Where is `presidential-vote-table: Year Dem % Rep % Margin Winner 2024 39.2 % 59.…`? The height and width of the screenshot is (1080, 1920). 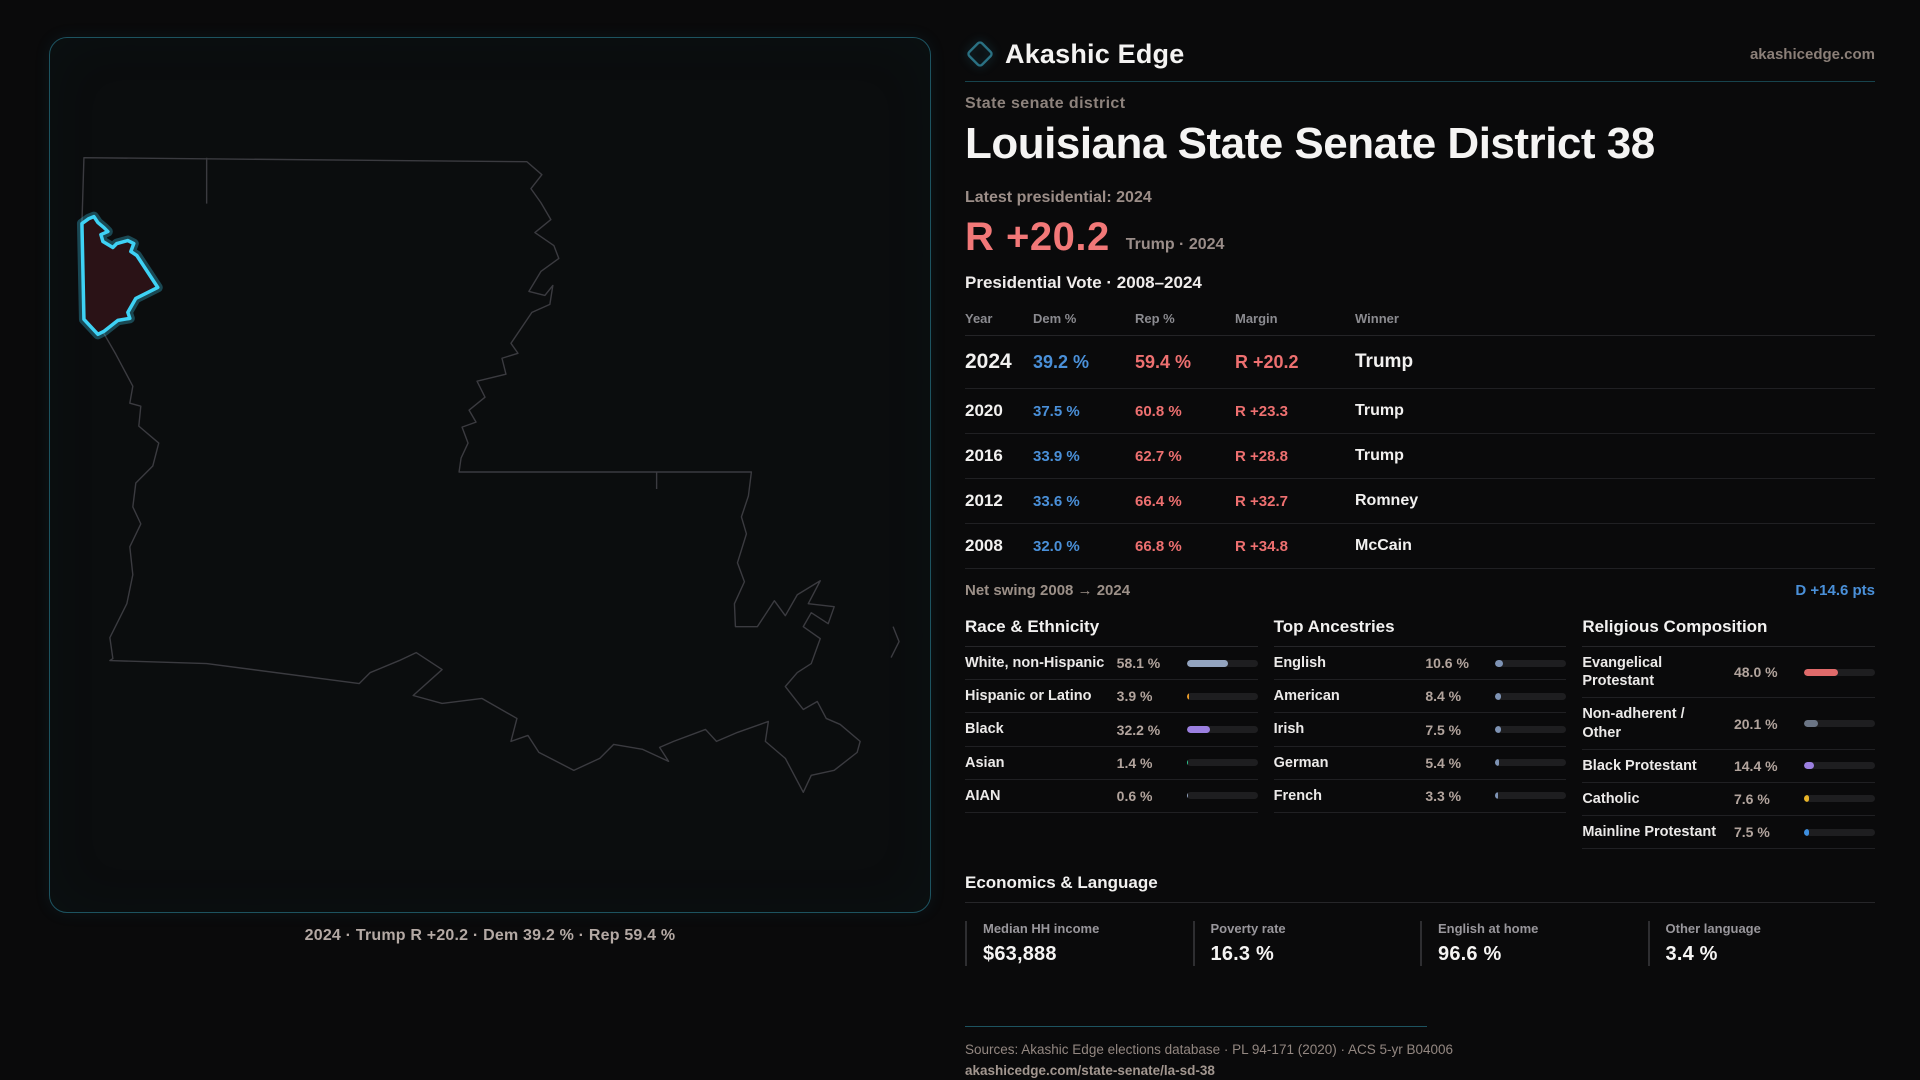
presidential-vote-table: Year Dem % Rep % Margin Winner 2024 39.2 % 59.… is located at coordinates (1420, 457).